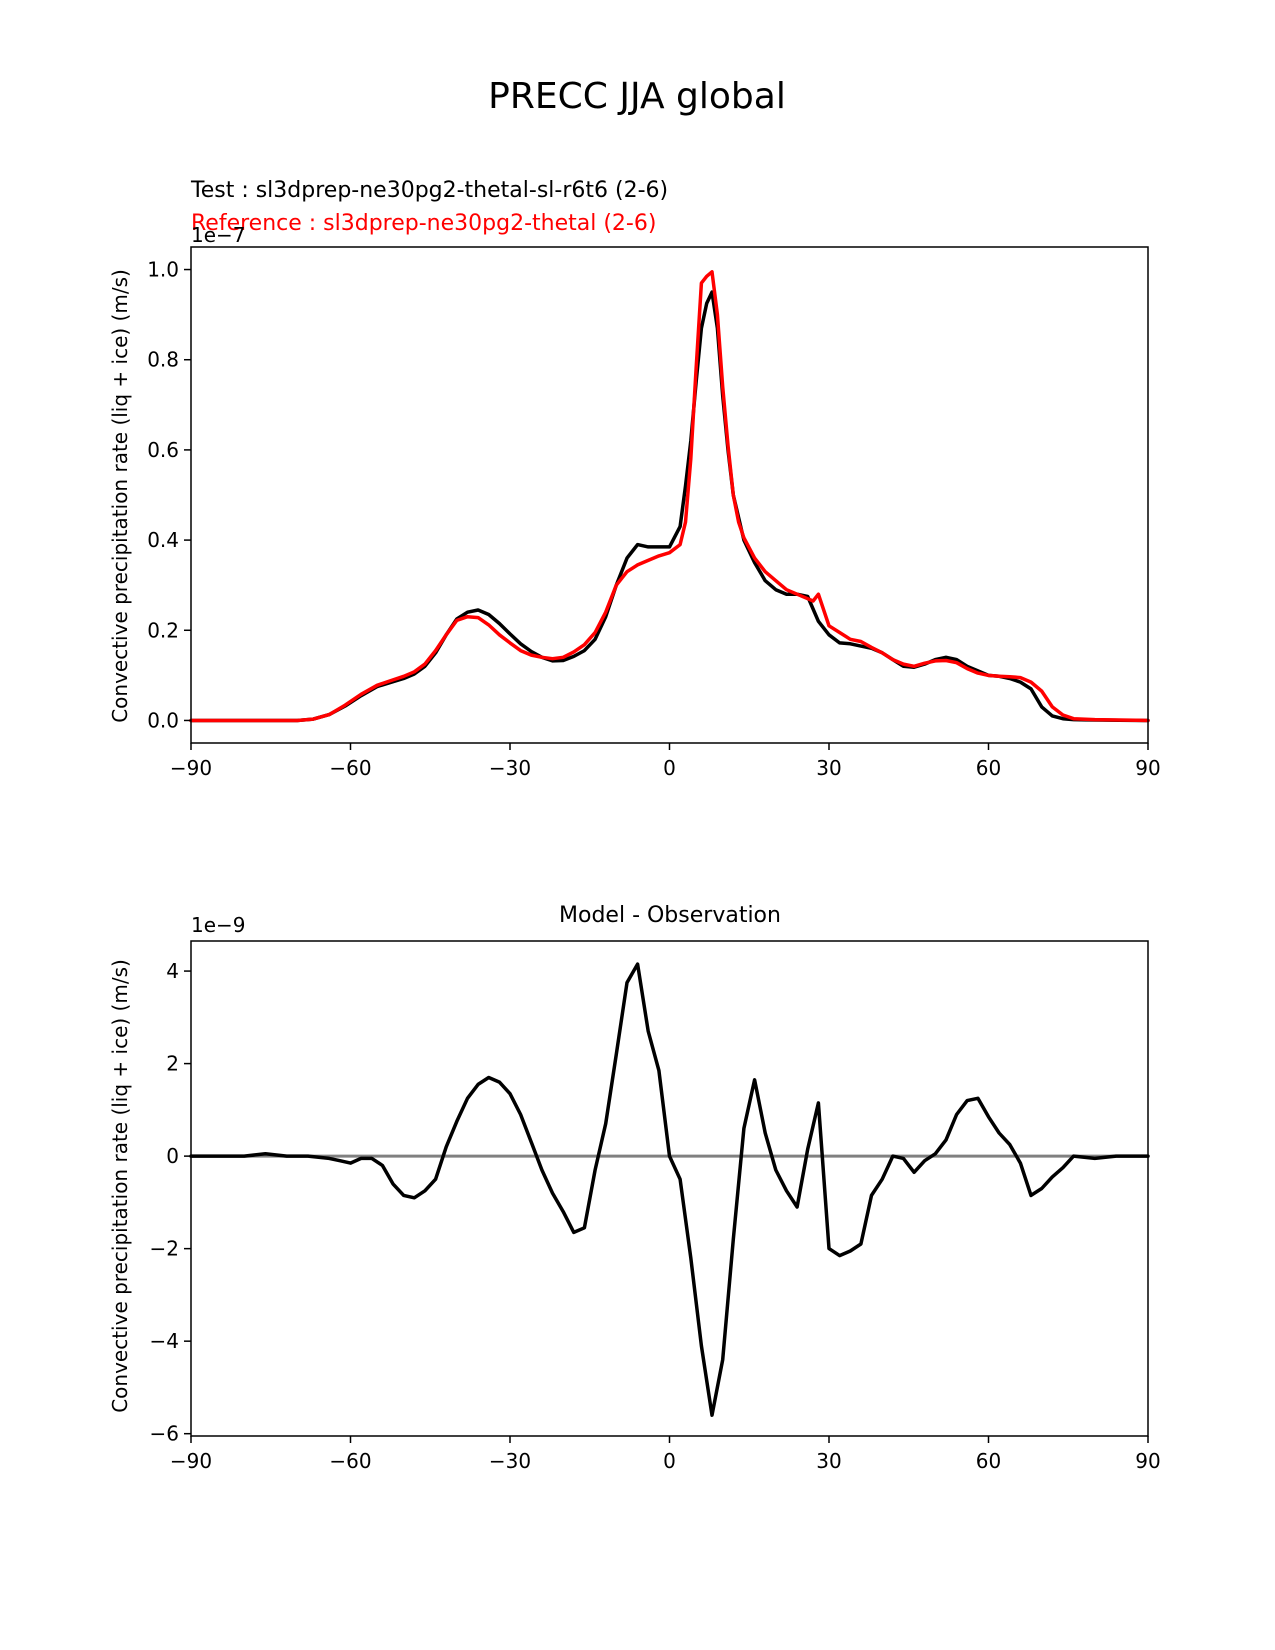 The height and width of the screenshot is (1650, 1275). Describe the element at coordinates (828, 1461) in the screenshot. I see `bottom-x-tick-label: 30` at that location.